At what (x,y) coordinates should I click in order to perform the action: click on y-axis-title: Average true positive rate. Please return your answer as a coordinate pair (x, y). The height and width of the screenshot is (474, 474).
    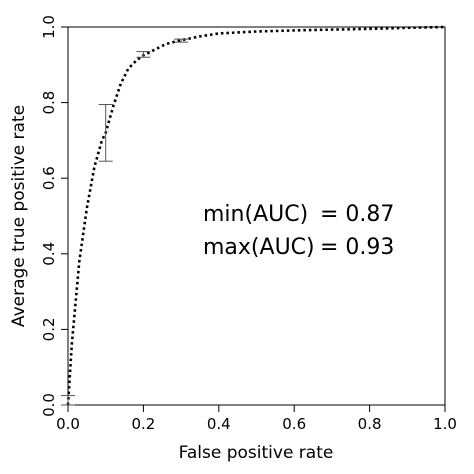
    Looking at the image, I should click on (19, 216).